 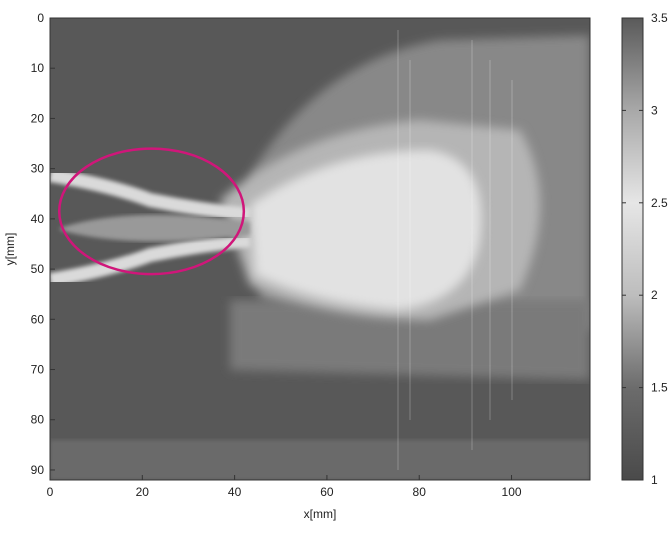 What do you see at coordinates (38, 269) in the screenshot?
I see `y-tick-label: 50` at bounding box center [38, 269].